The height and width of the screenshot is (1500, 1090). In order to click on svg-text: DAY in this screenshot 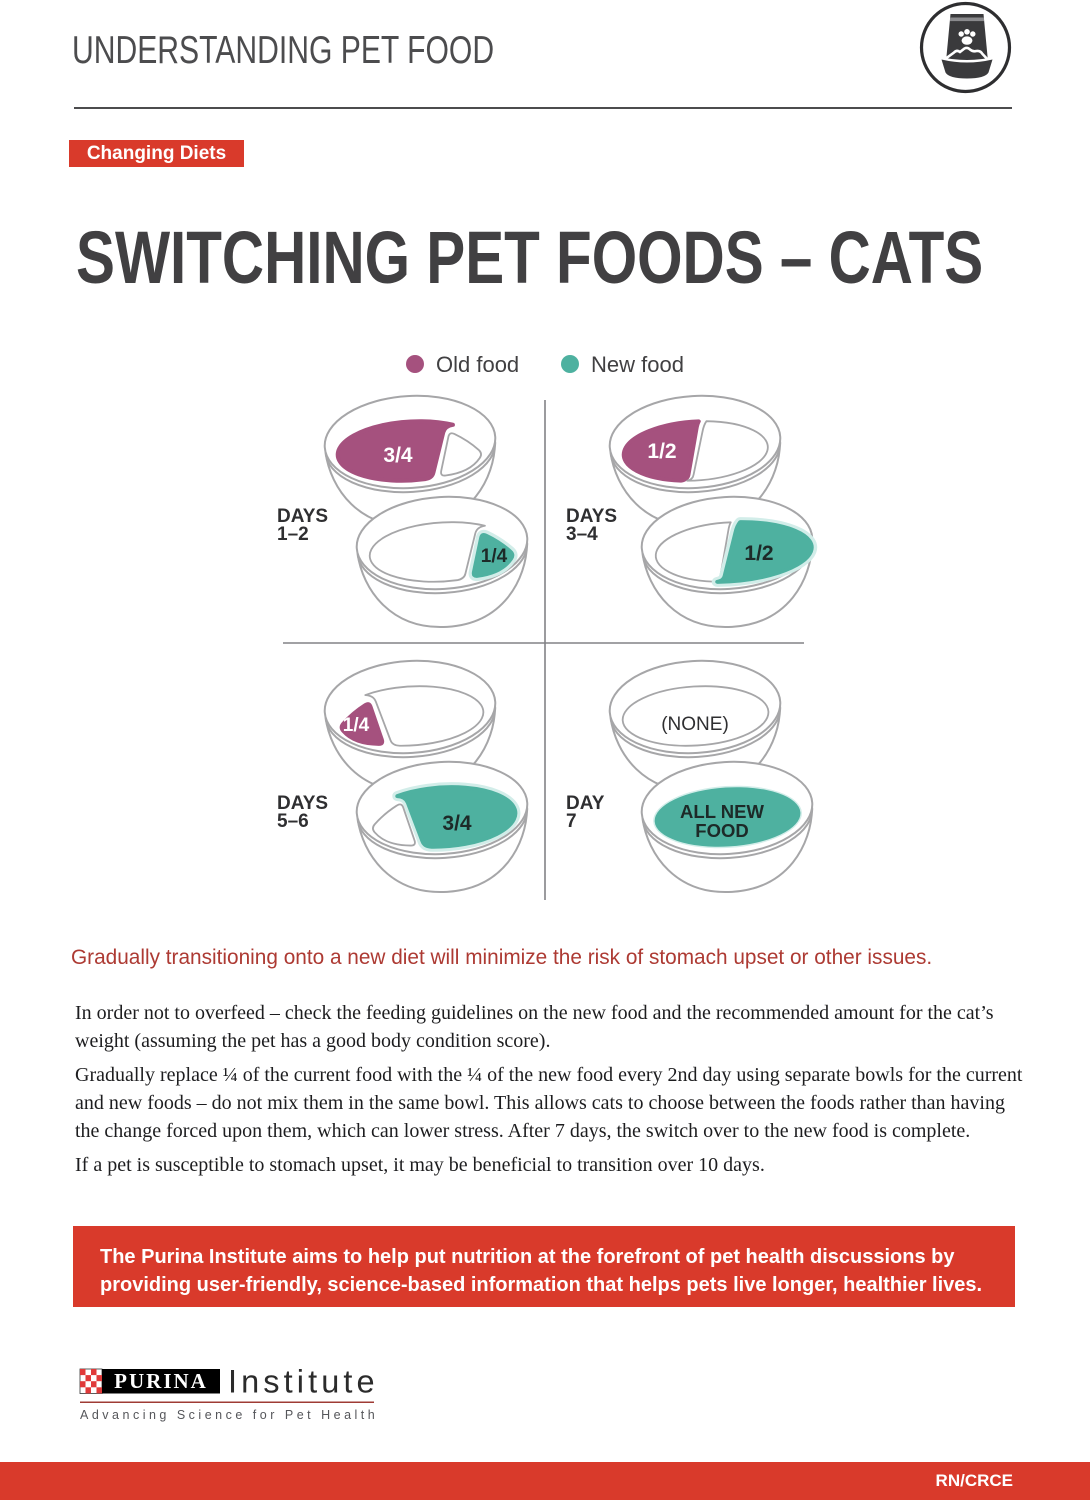, I will do `click(585, 803)`.